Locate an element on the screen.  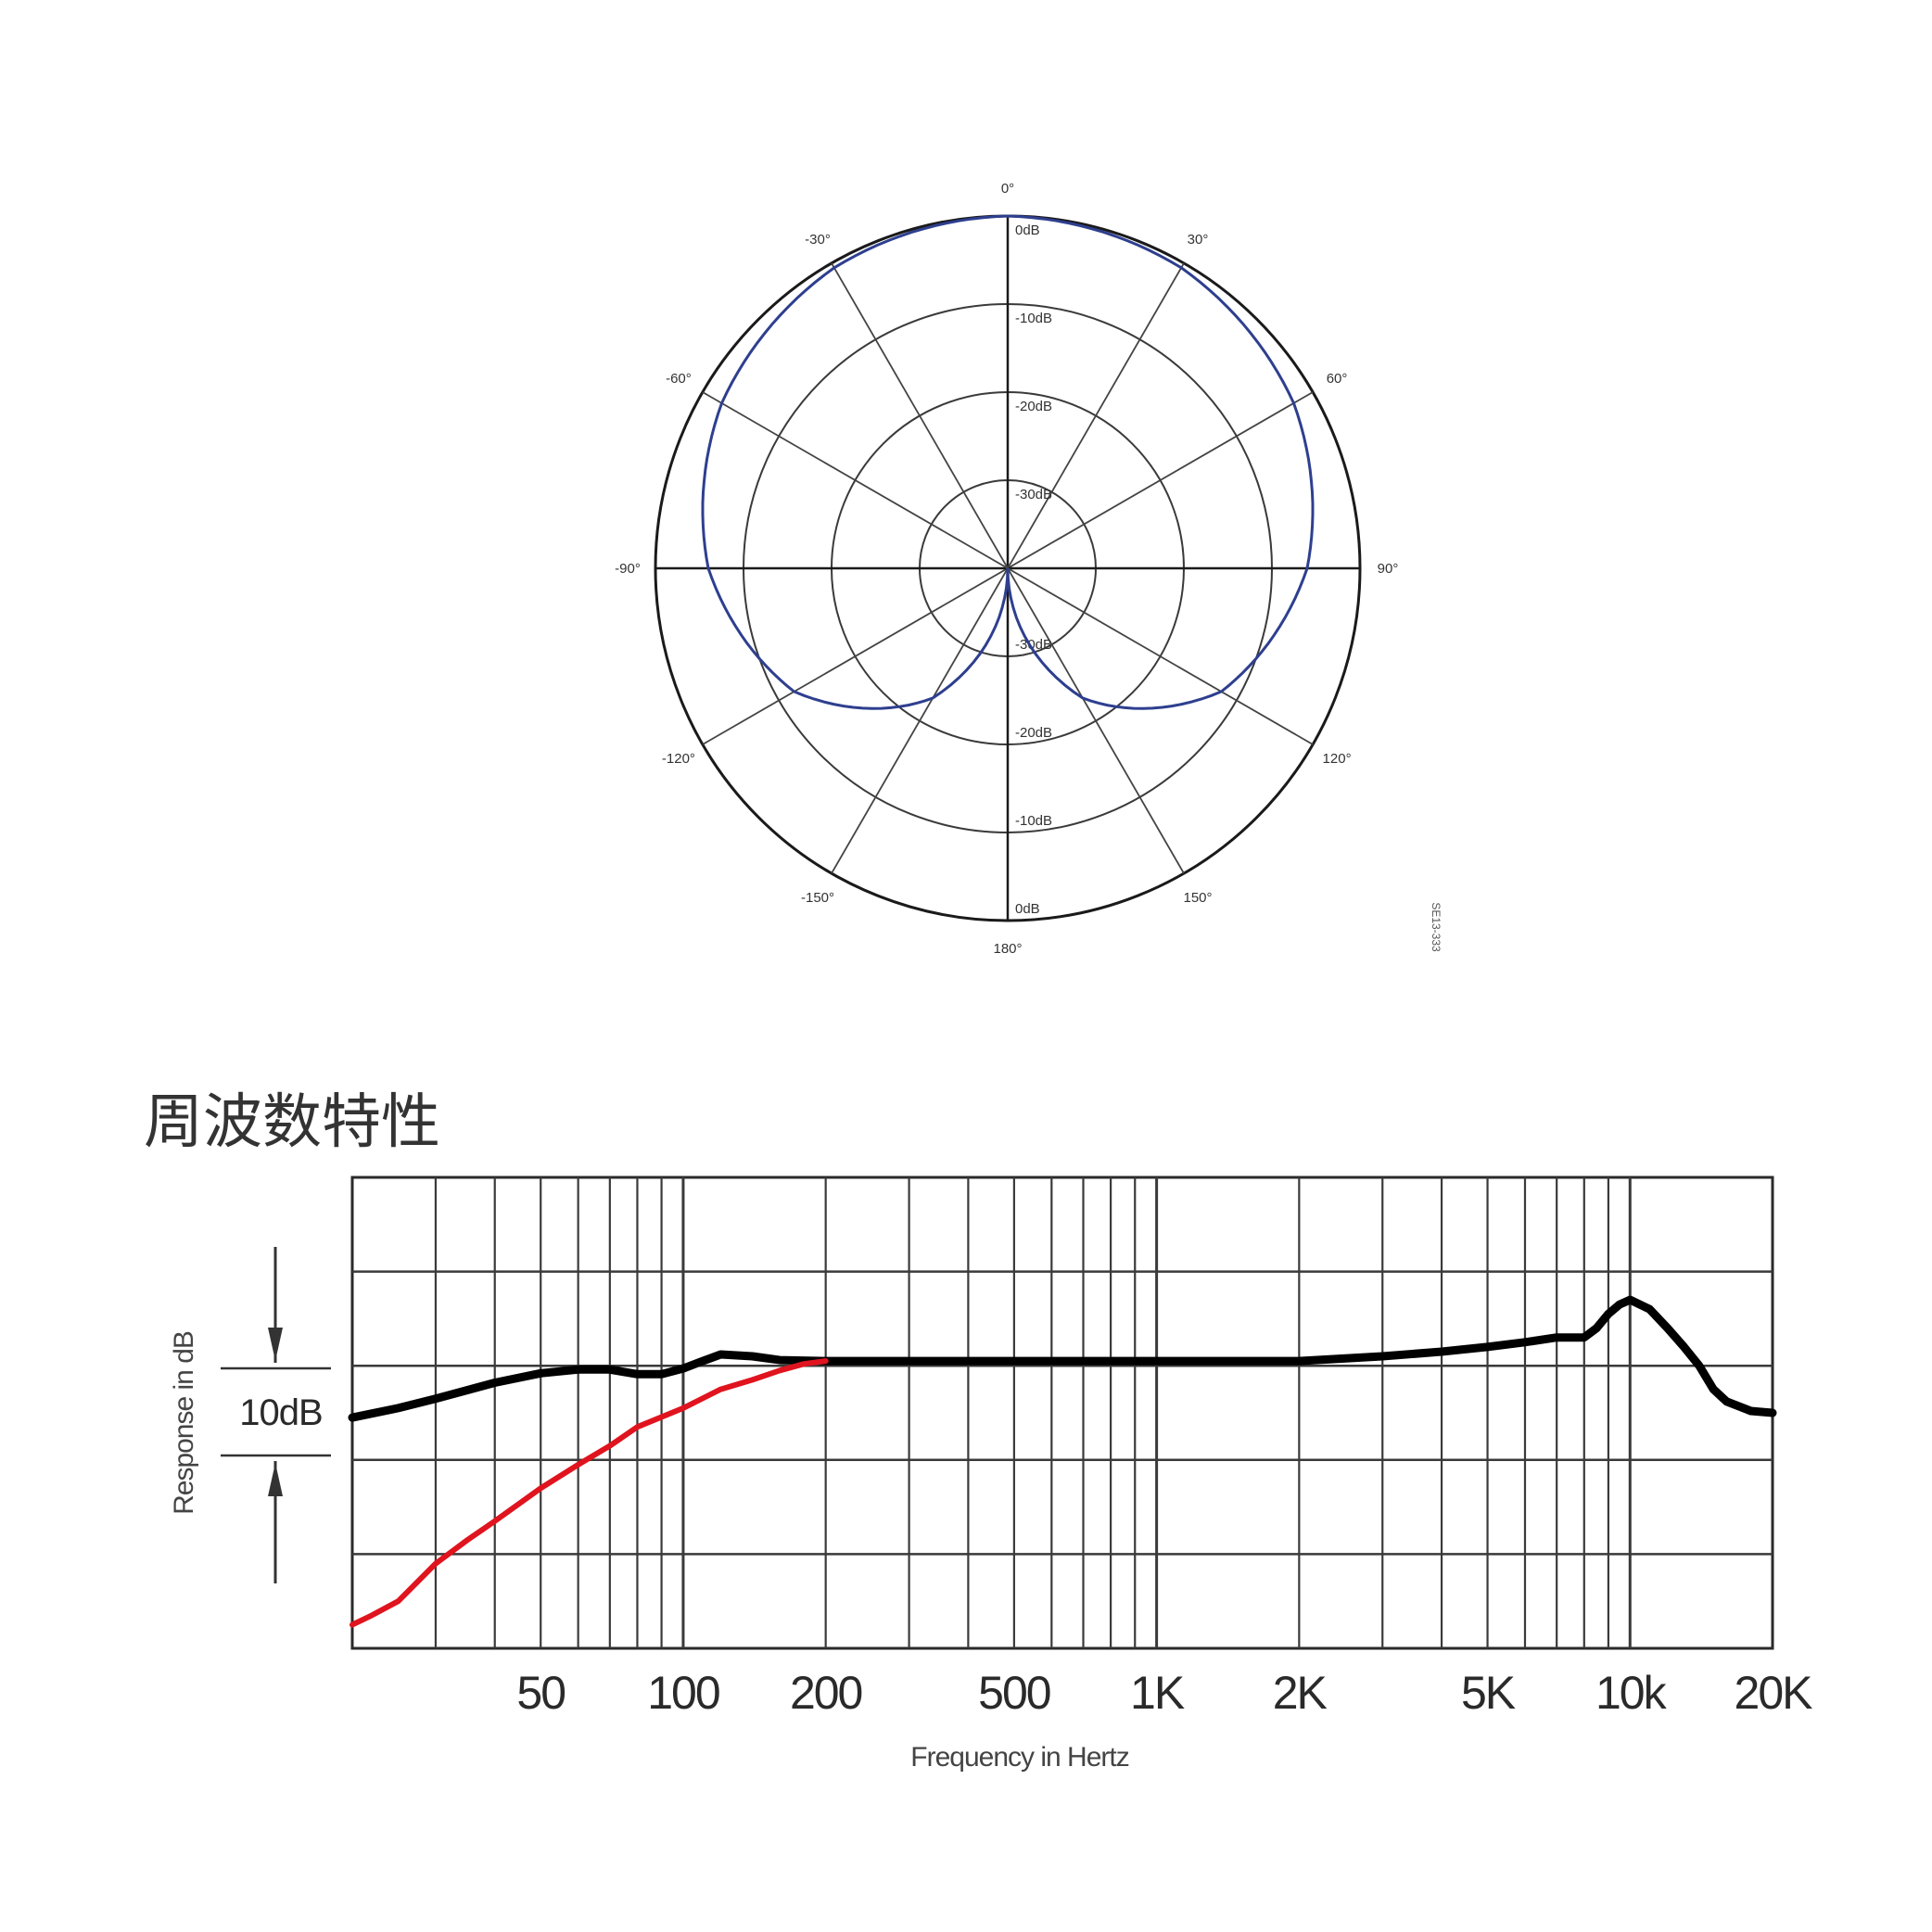
polar-angle-label: -90° is located at coordinates (628, 569).